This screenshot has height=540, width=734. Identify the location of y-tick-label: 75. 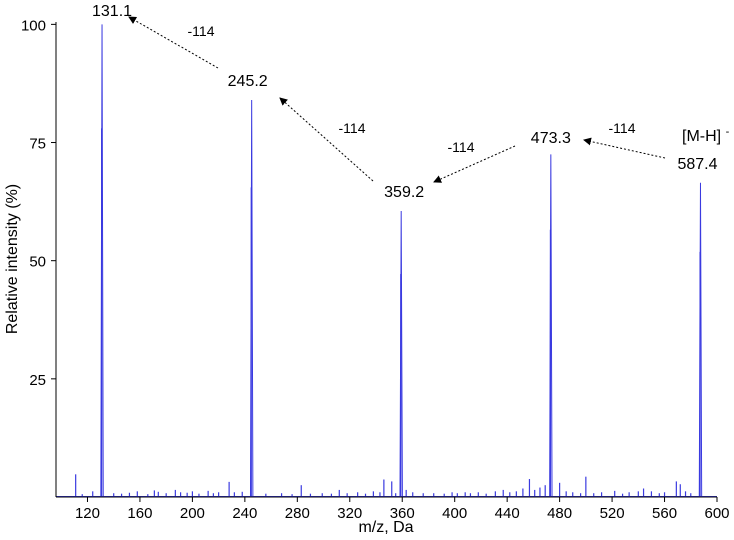
(37, 144).